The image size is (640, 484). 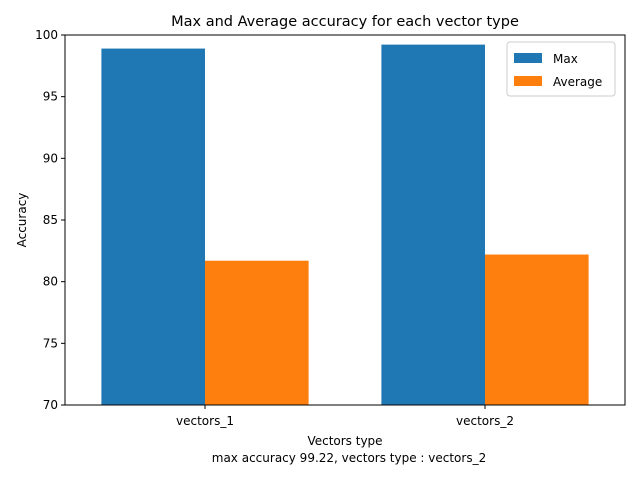 What do you see at coordinates (528, 81) in the screenshot?
I see `legend-swatch-average` at bounding box center [528, 81].